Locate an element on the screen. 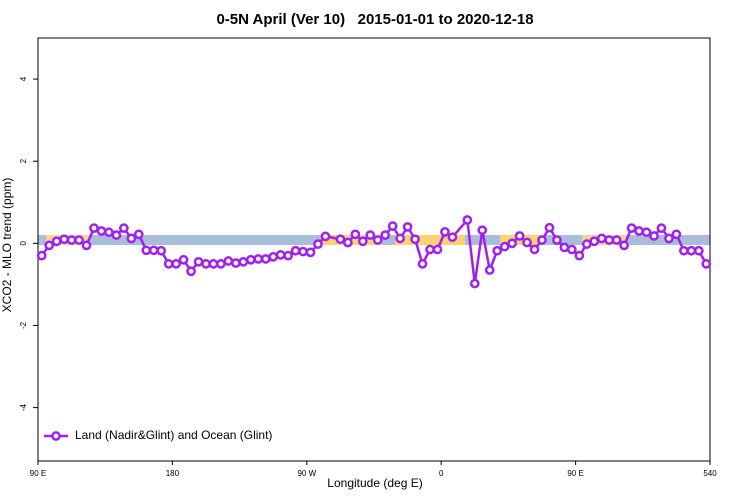  y-tick-label: 4 is located at coordinates (23, 78).